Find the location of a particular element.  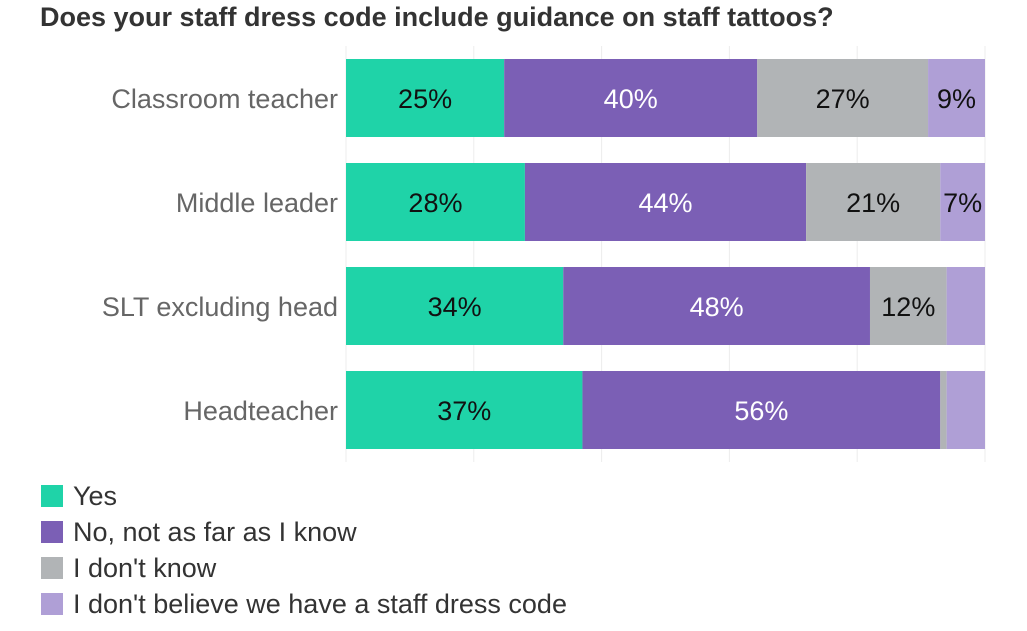

data-label: 40% is located at coordinates (631, 99).